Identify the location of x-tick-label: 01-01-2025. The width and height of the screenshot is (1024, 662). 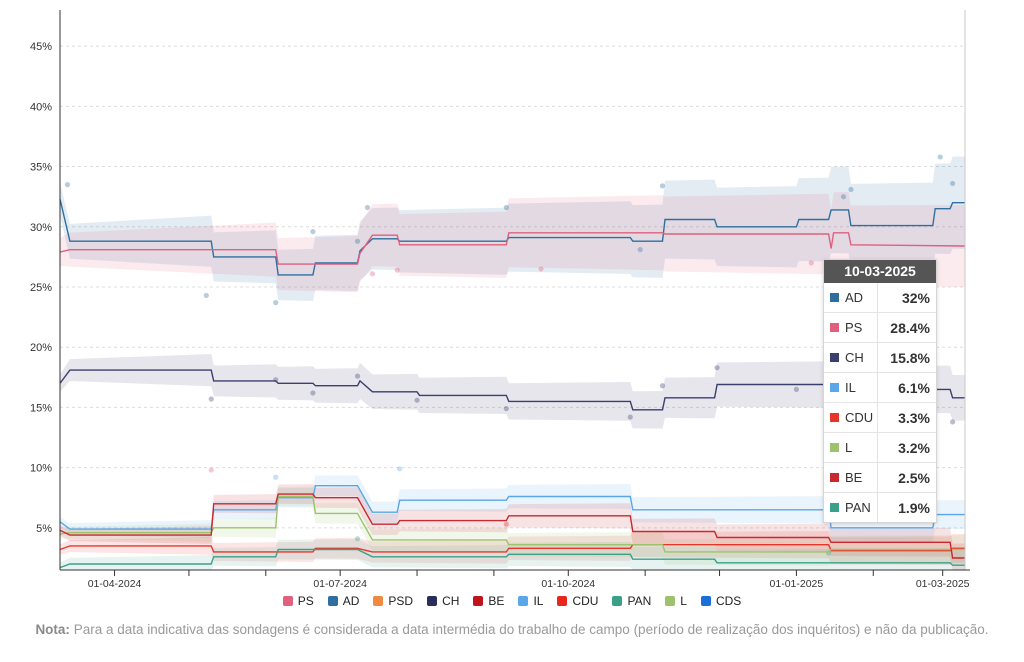
(797, 584).